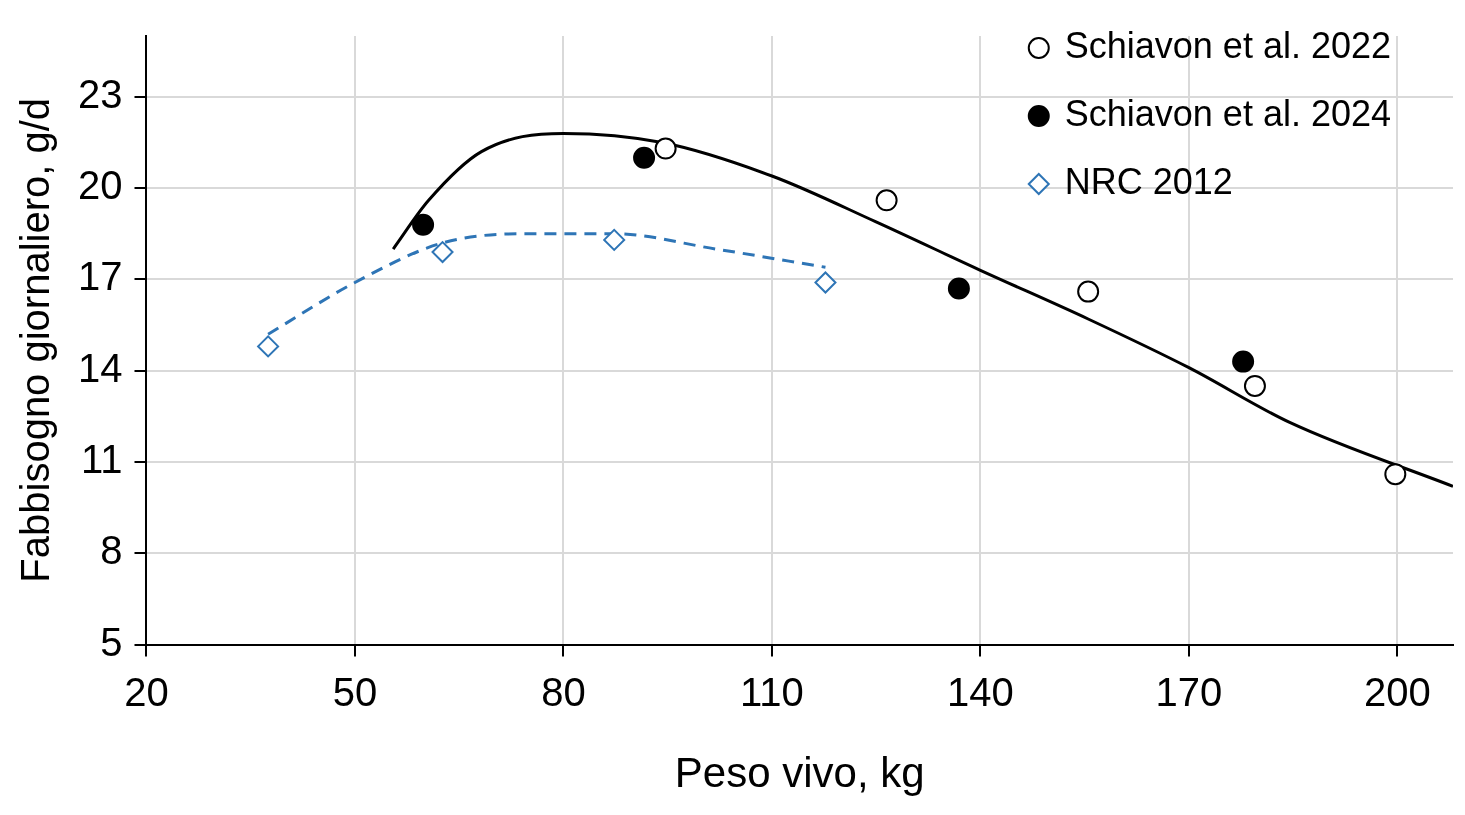 Image resolution: width=1465 pixels, height=815 pixels. I want to click on y-tick-label: 23, so click(100, 93).